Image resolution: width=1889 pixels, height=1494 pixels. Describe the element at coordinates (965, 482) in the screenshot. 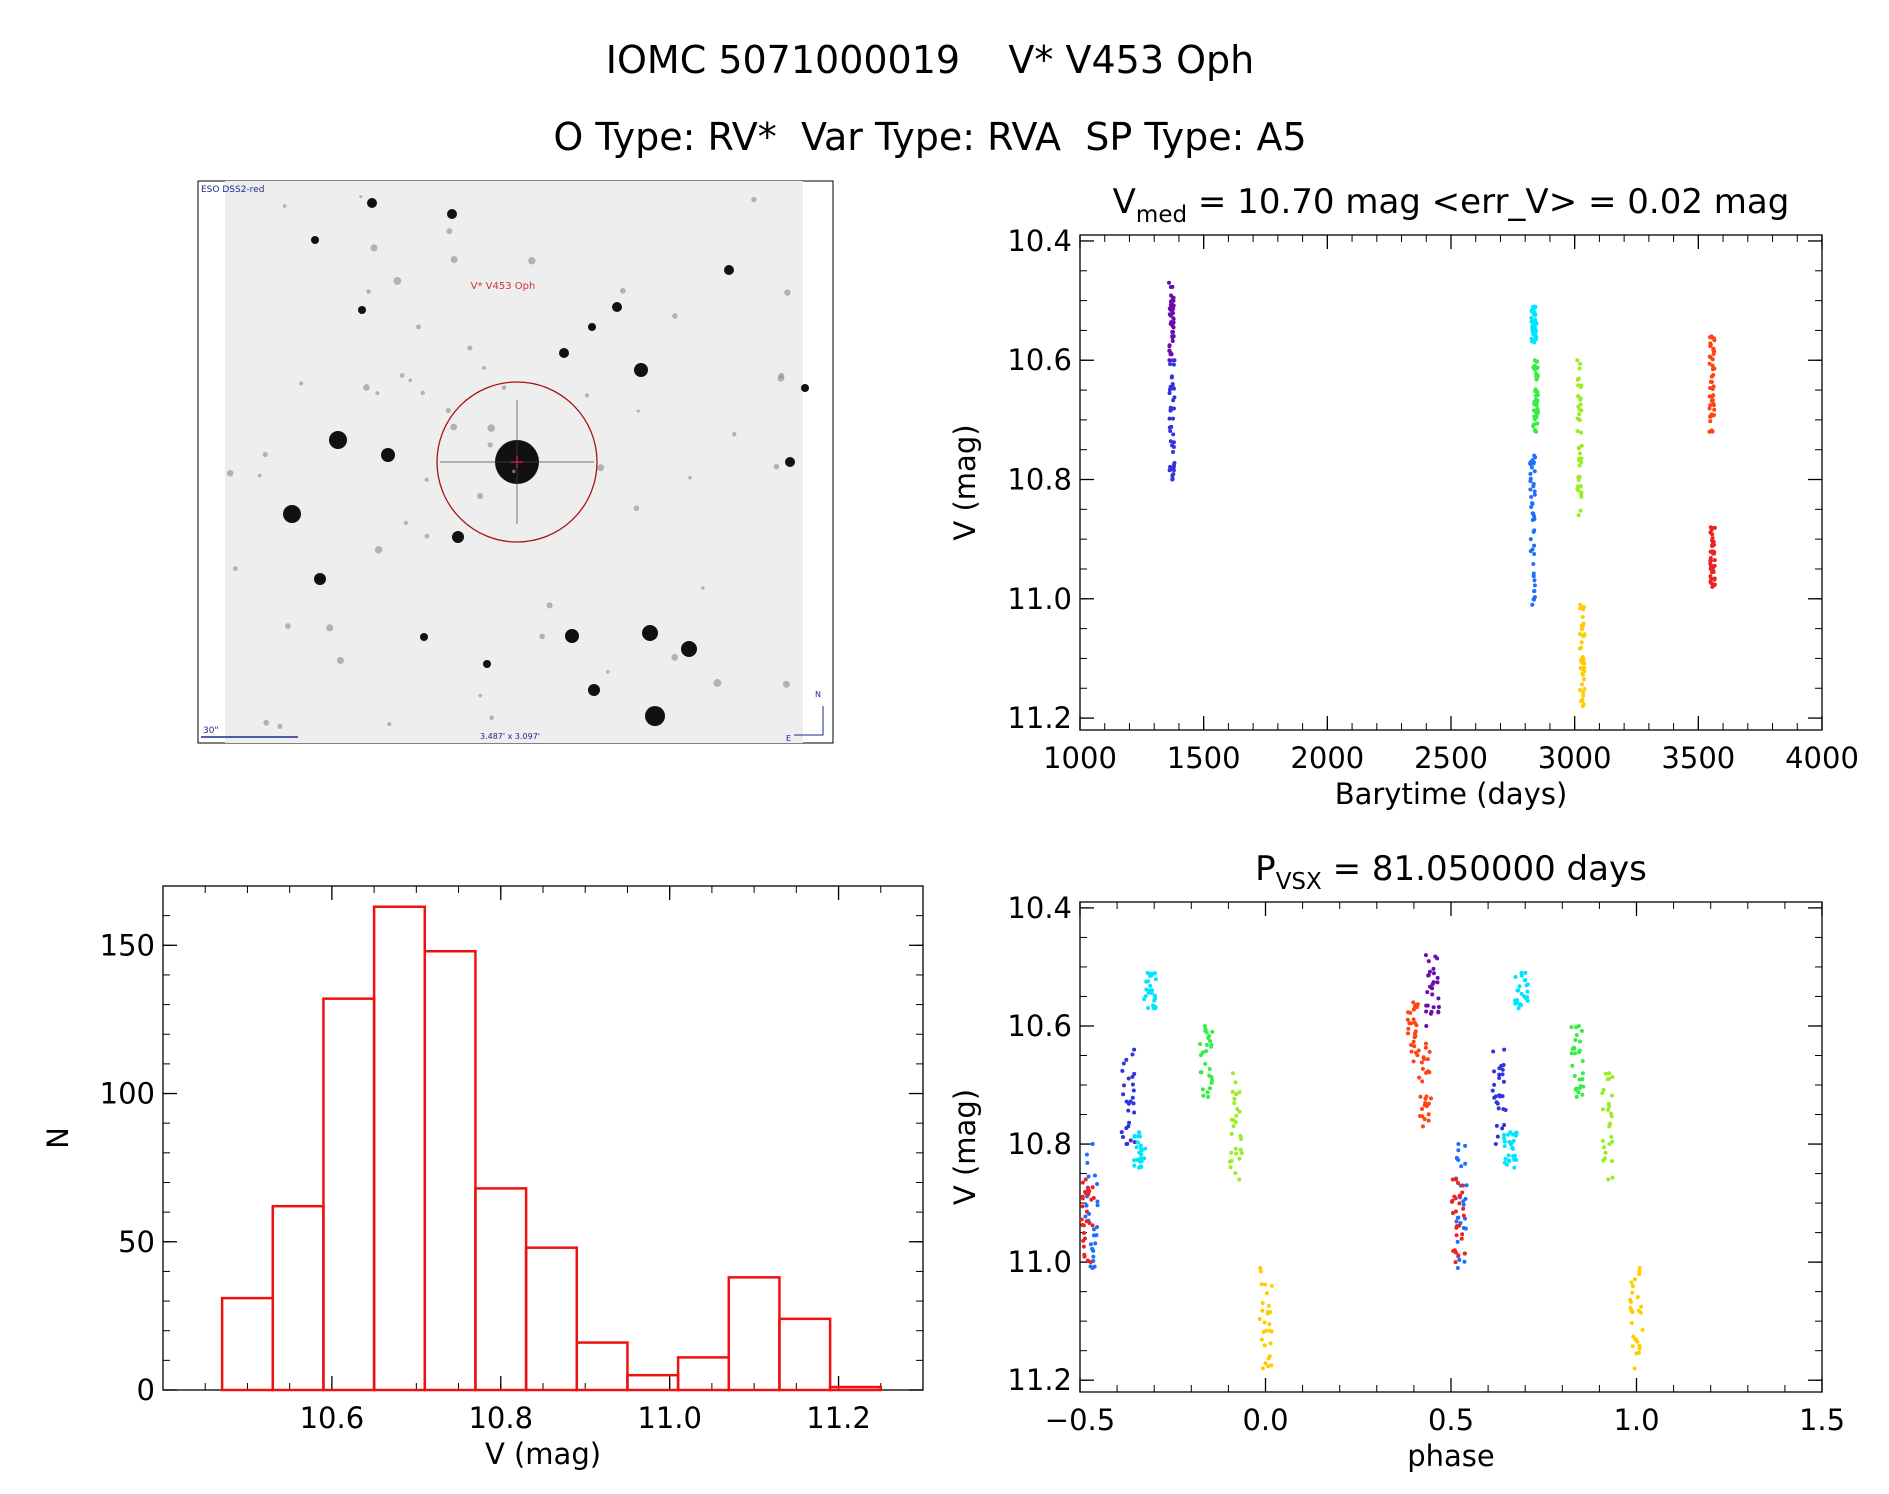

I see `y-axis-label: V (mag)` at that location.